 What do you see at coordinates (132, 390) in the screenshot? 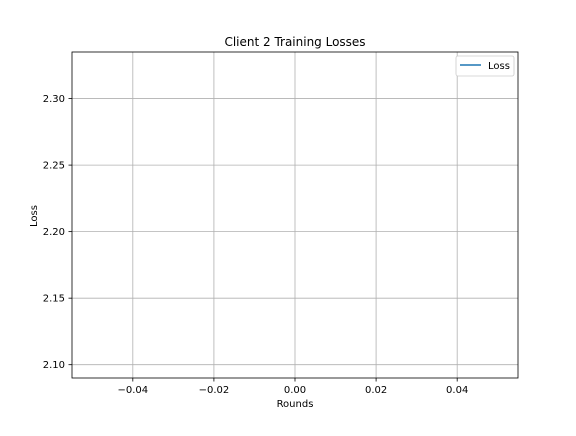
I see `x-tick-label: −0.04` at bounding box center [132, 390].